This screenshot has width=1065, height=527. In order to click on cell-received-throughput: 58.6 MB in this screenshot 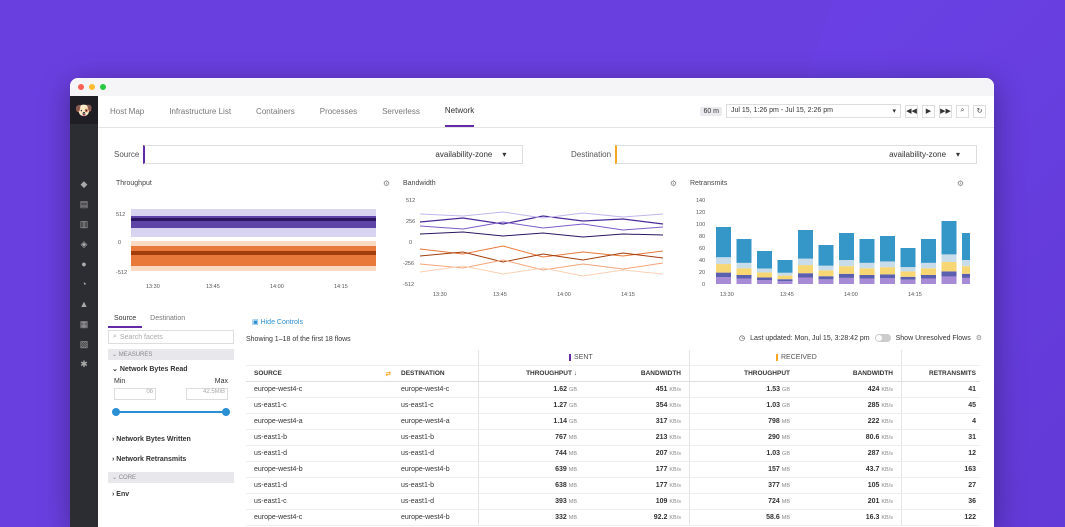, I will do `click(742, 517)`.